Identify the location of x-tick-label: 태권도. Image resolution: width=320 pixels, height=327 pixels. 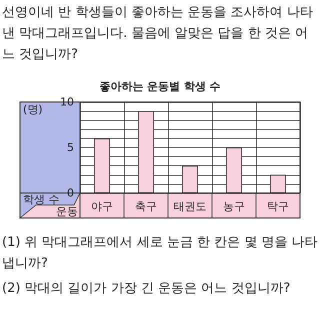
(190, 206).